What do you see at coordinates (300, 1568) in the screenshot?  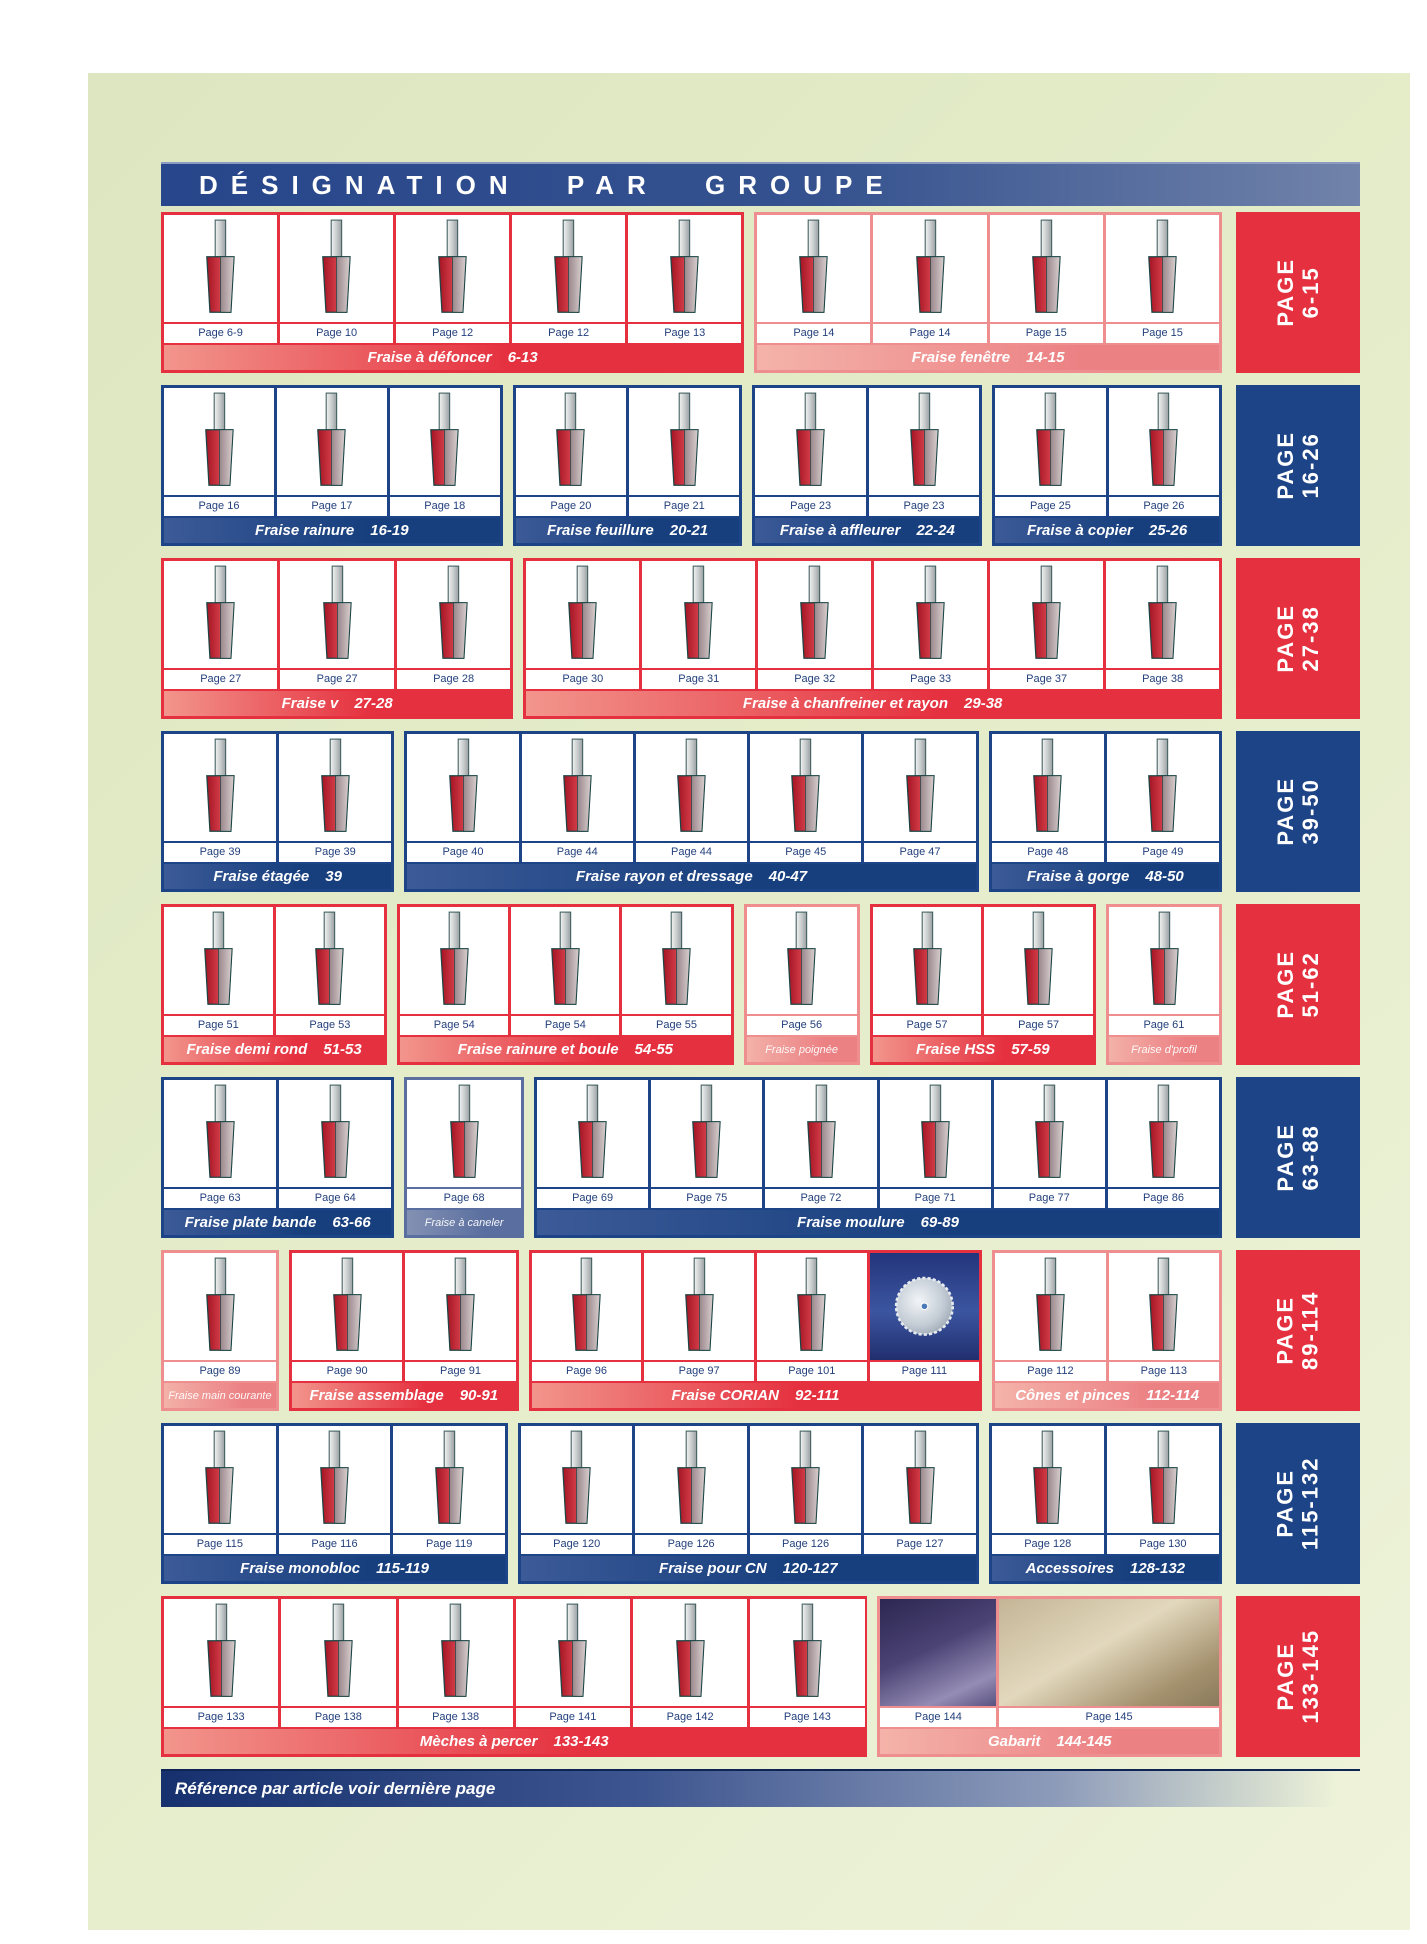 I see `group-name: Fraise monobloc` at bounding box center [300, 1568].